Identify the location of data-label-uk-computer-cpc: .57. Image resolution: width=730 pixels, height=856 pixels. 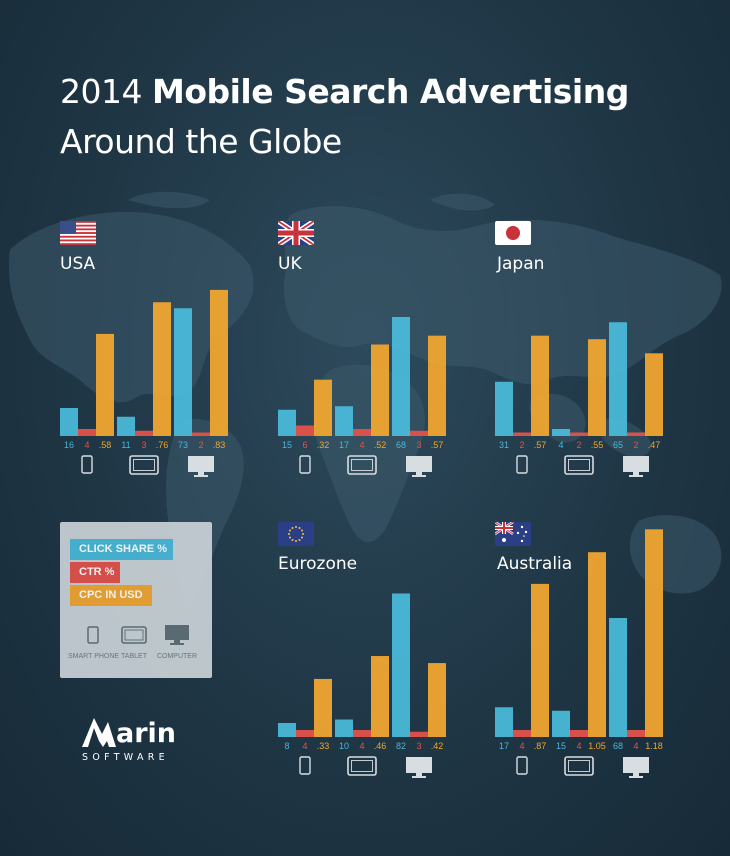
(437, 445).